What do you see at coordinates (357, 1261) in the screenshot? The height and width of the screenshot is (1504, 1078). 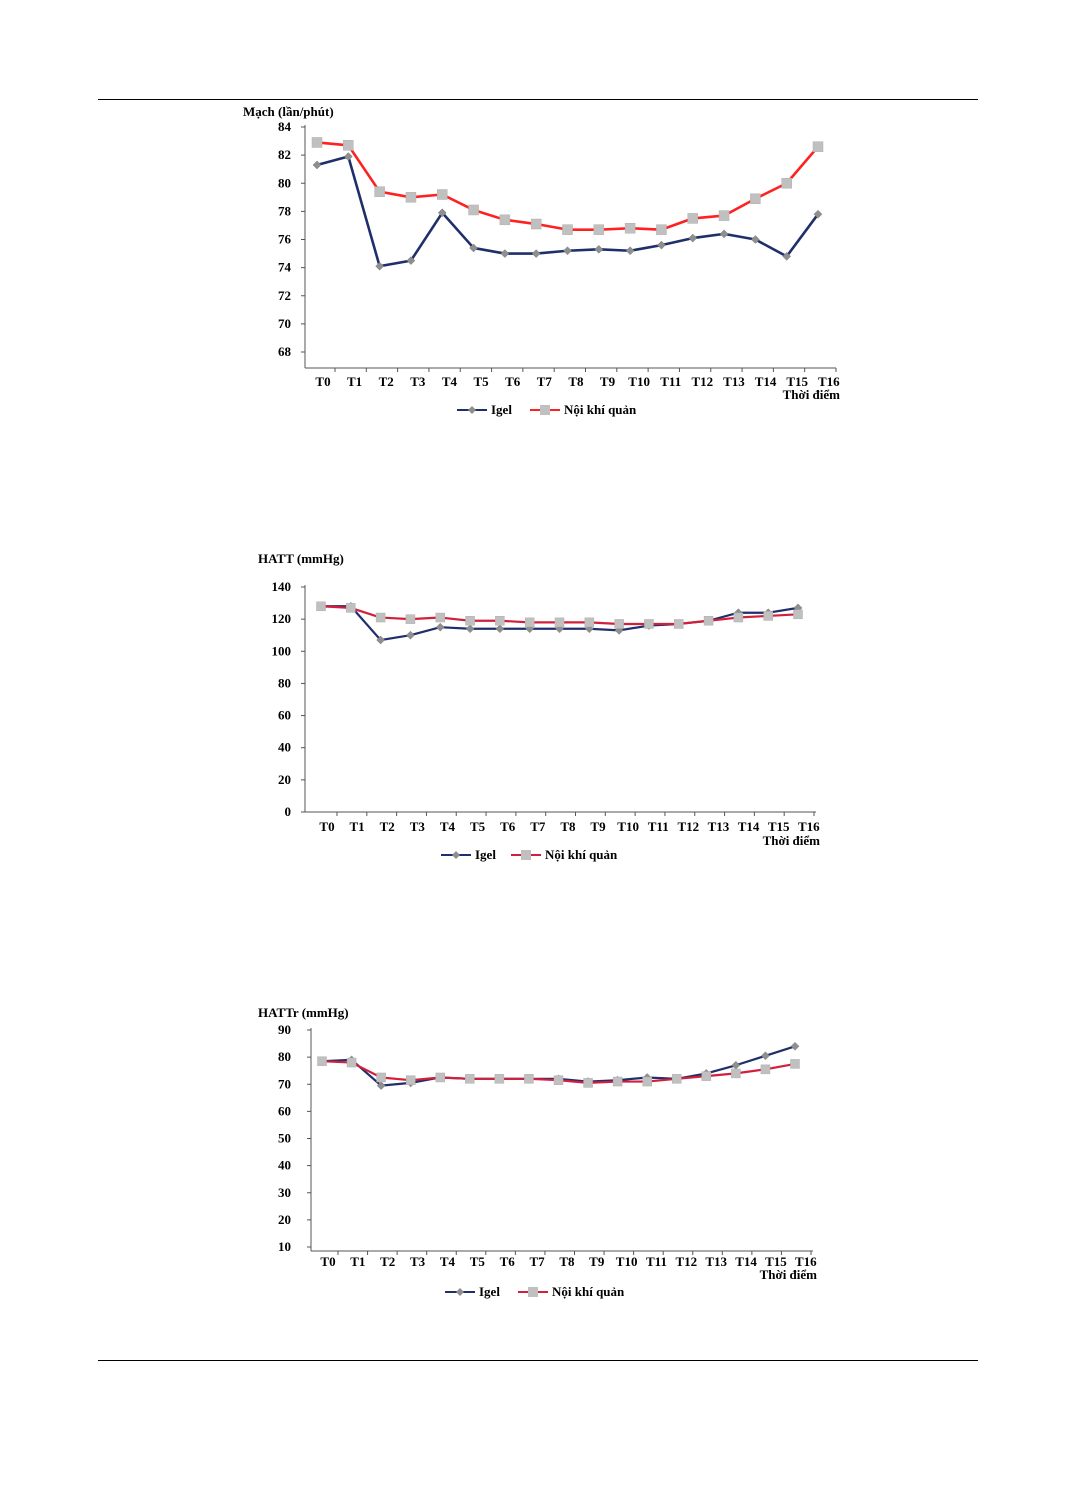 I see `x-tick-label: T1` at bounding box center [357, 1261].